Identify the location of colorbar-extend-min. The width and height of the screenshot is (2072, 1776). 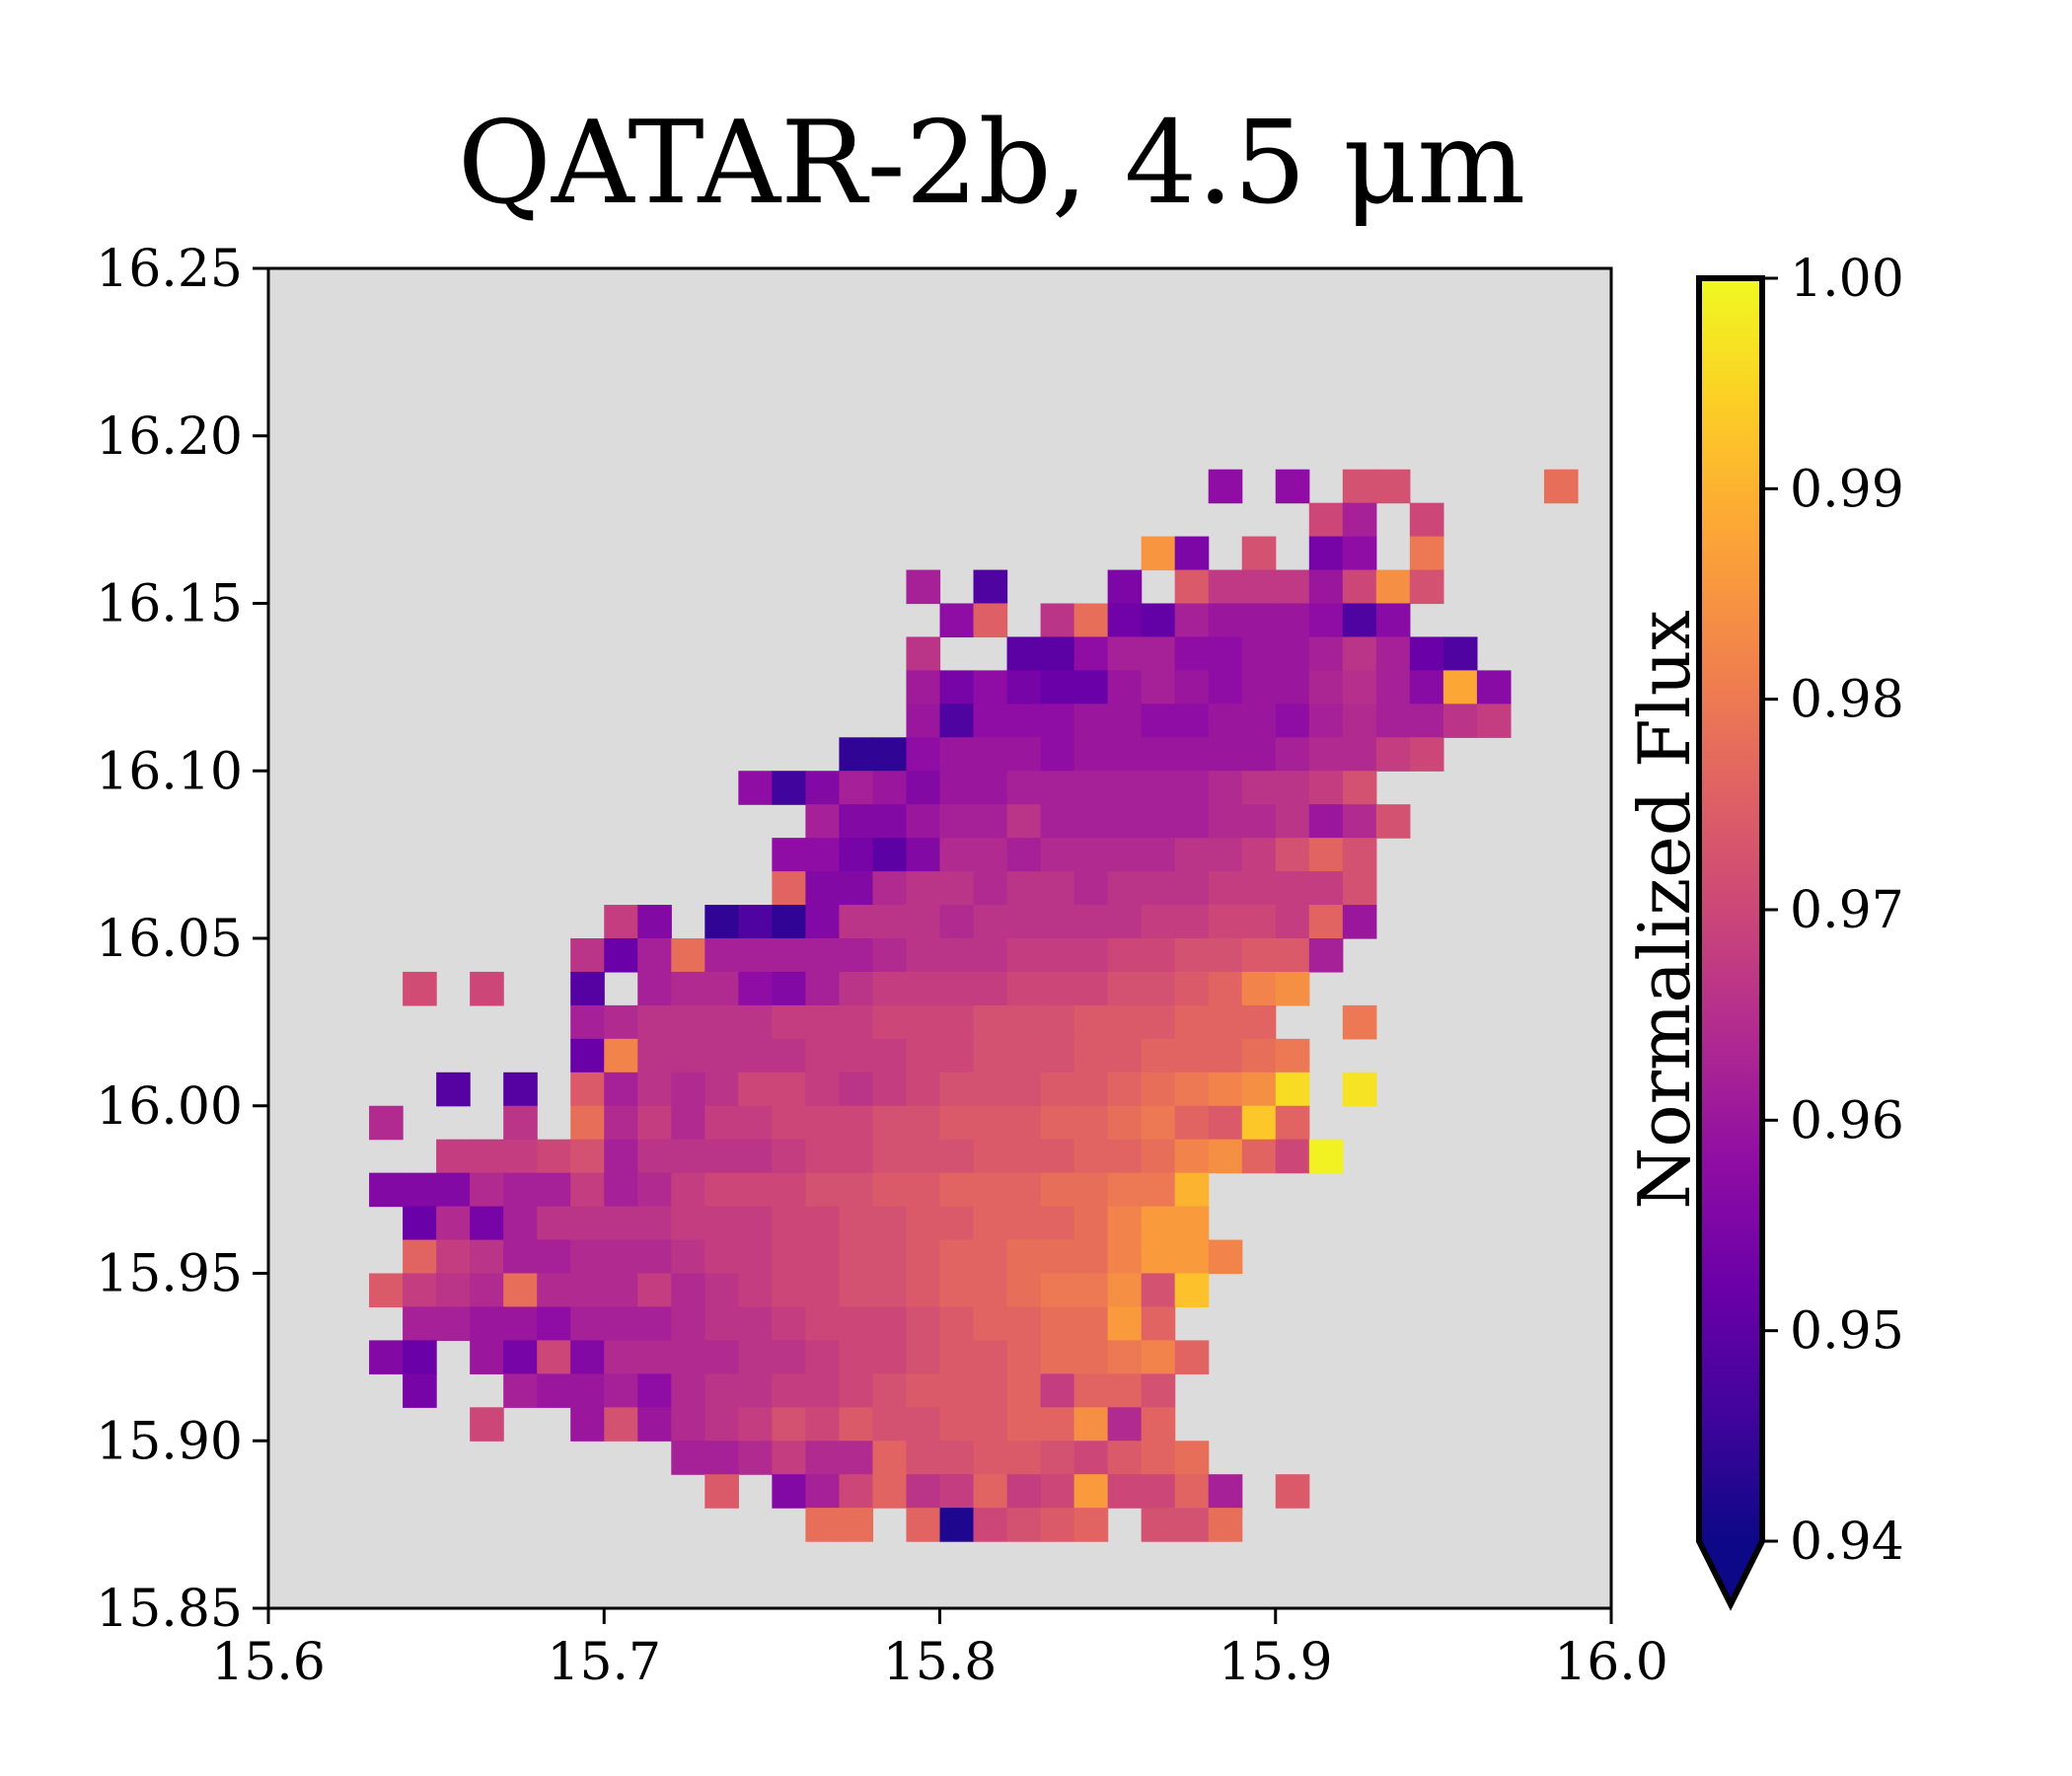
(1731, 1573).